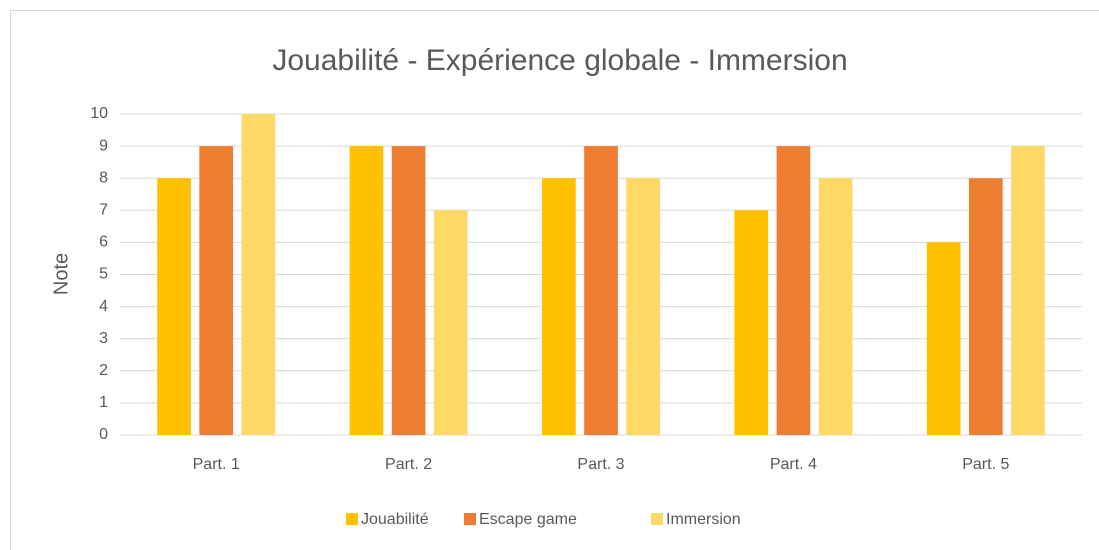  Describe the element at coordinates (103, 145) in the screenshot. I see `y-tick-label: 9` at that location.